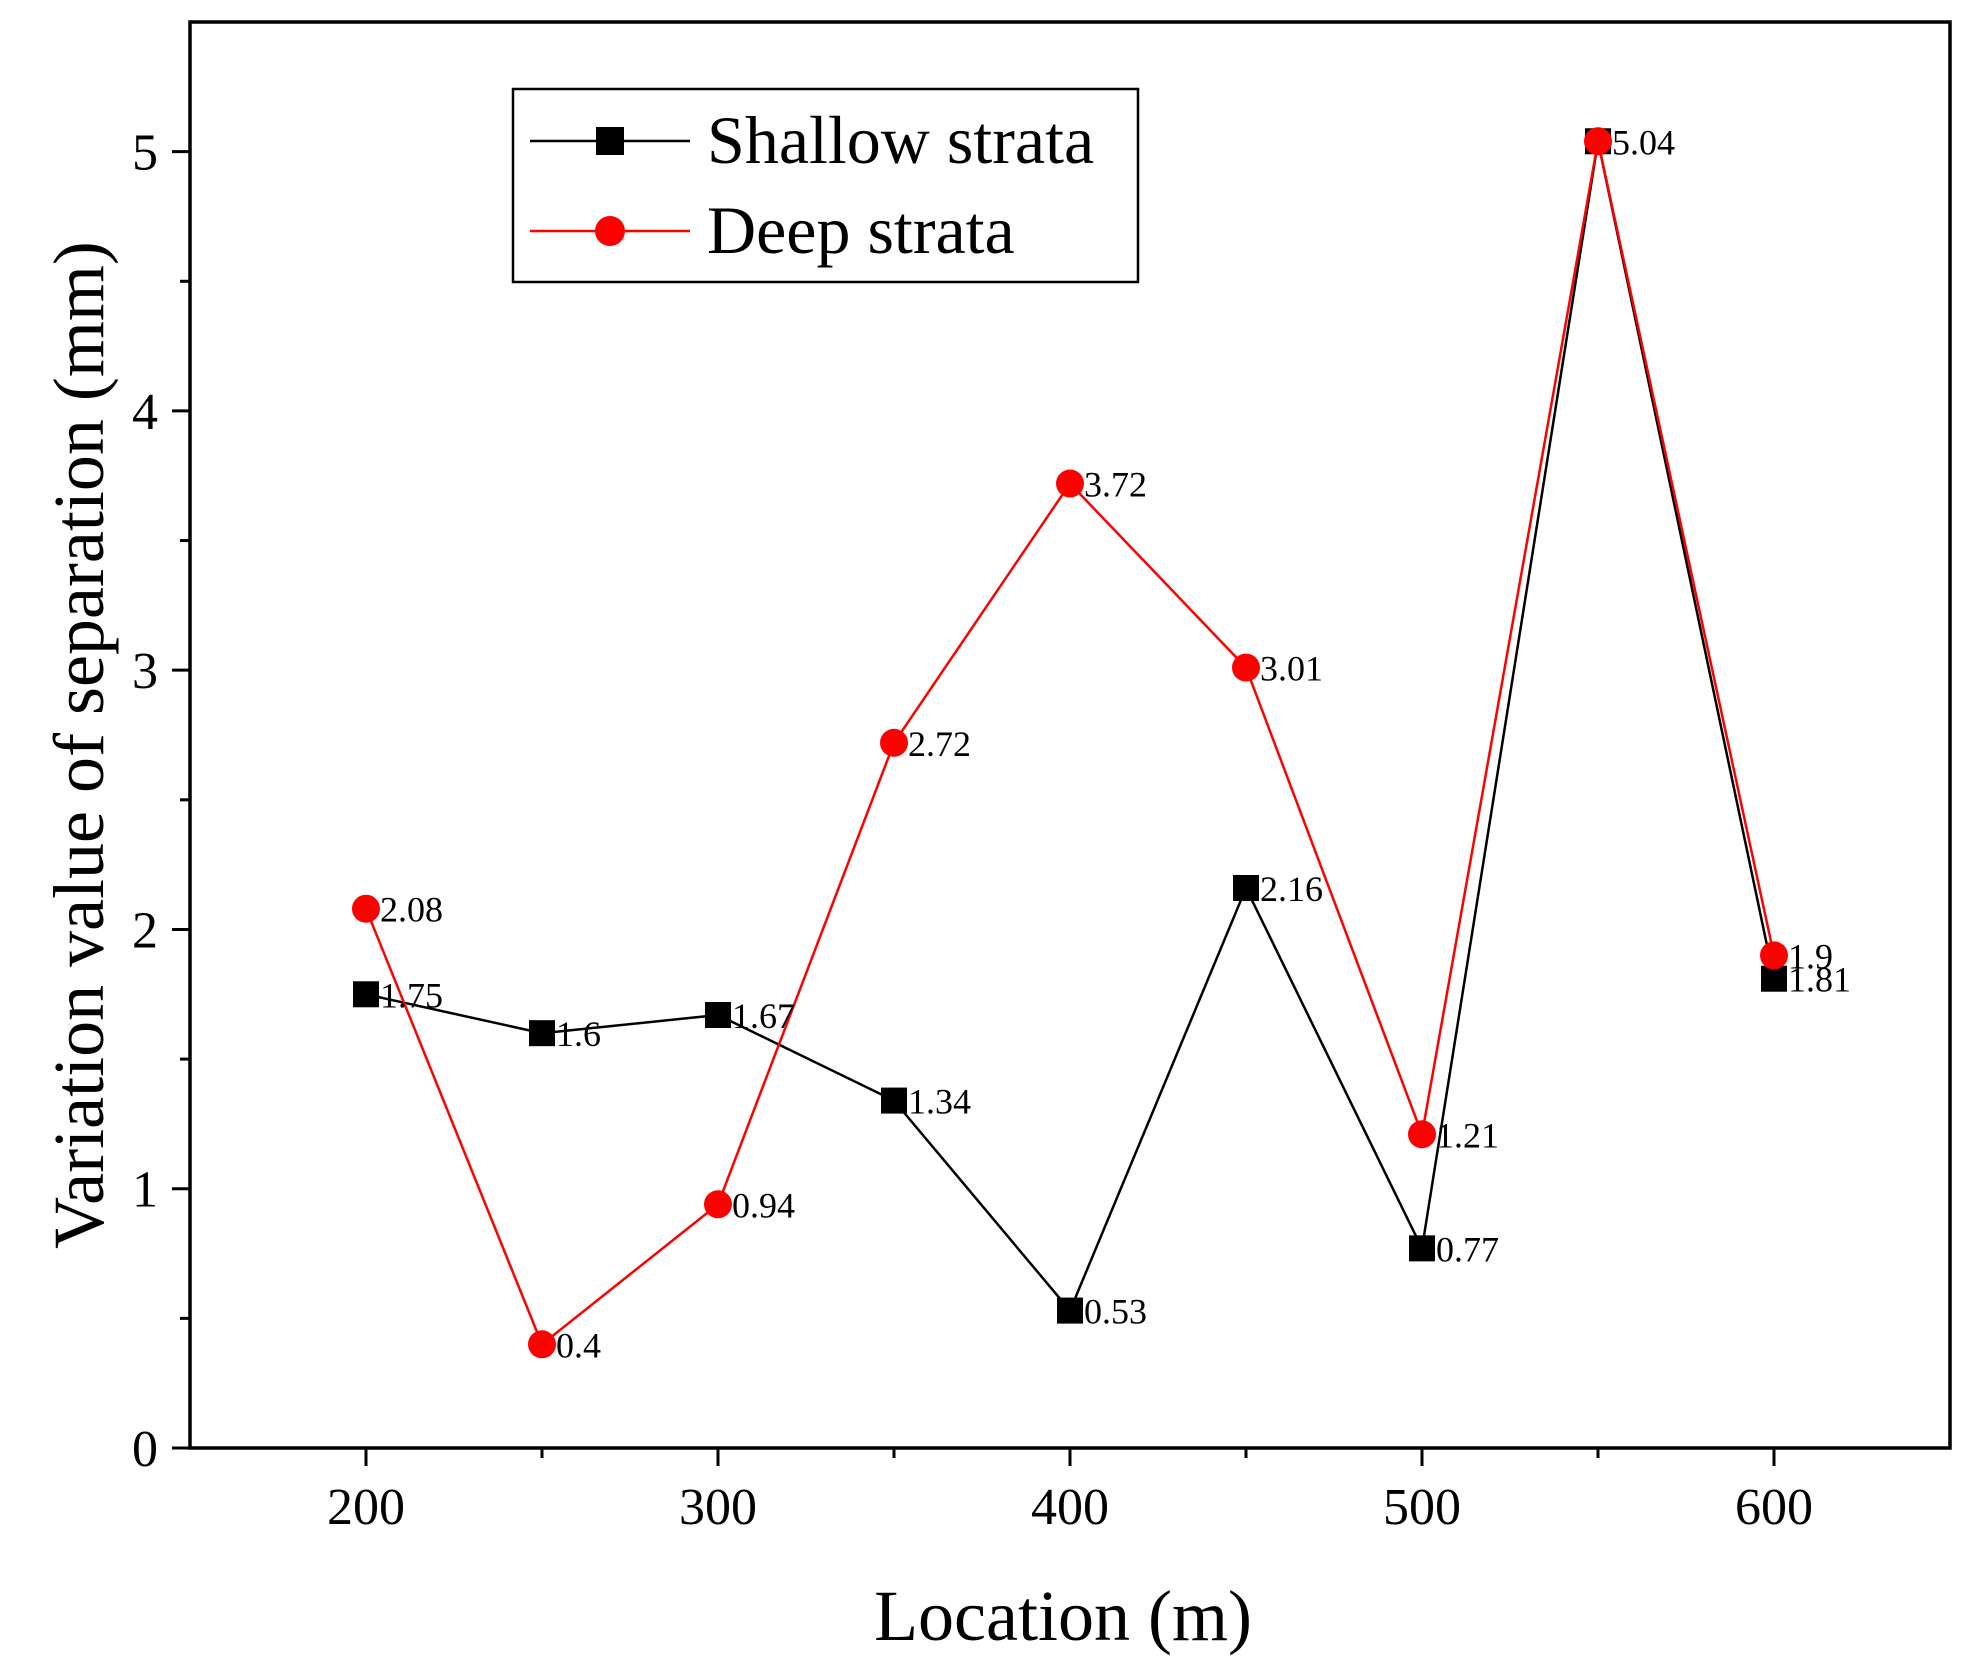 The image size is (1975, 1680). I want to click on legend-marker-deep, so click(610, 231).